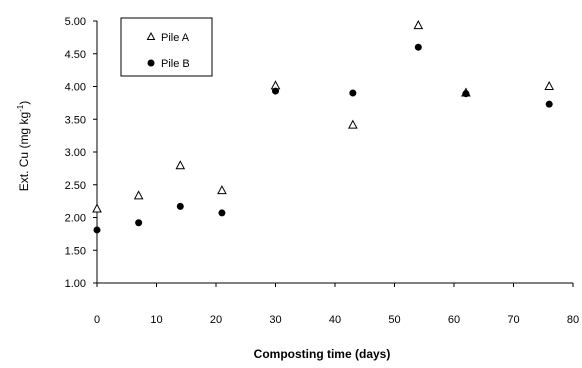  I want to click on y-tick-label: 3.50, so click(75, 120).